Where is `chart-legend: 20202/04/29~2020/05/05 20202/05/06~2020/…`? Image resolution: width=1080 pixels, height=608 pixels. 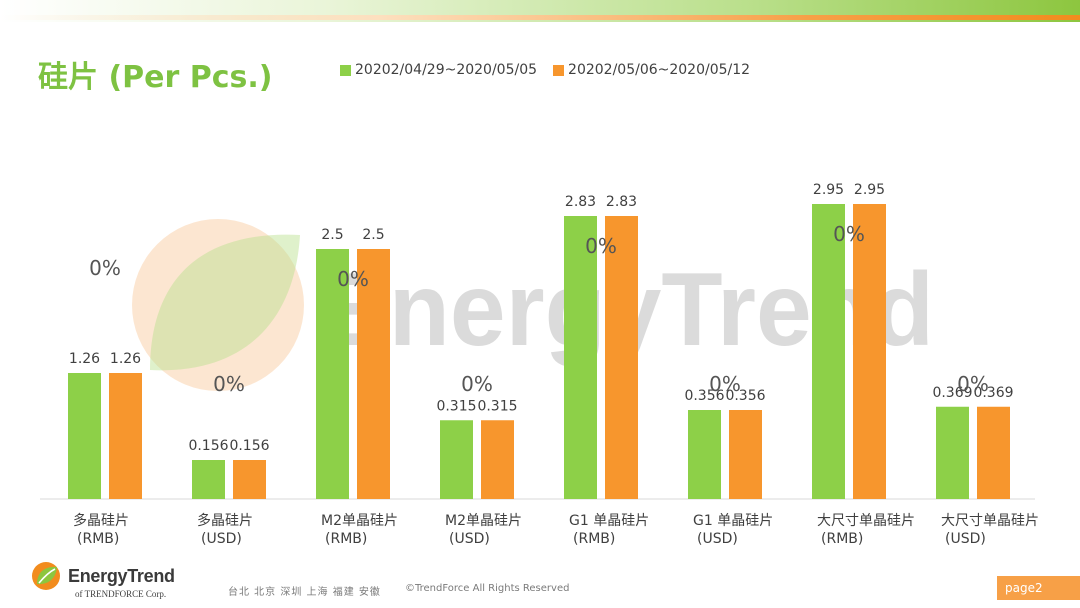 chart-legend: 20202/04/29~2020/05/05 20202/05/06~2020/… is located at coordinates (545, 70).